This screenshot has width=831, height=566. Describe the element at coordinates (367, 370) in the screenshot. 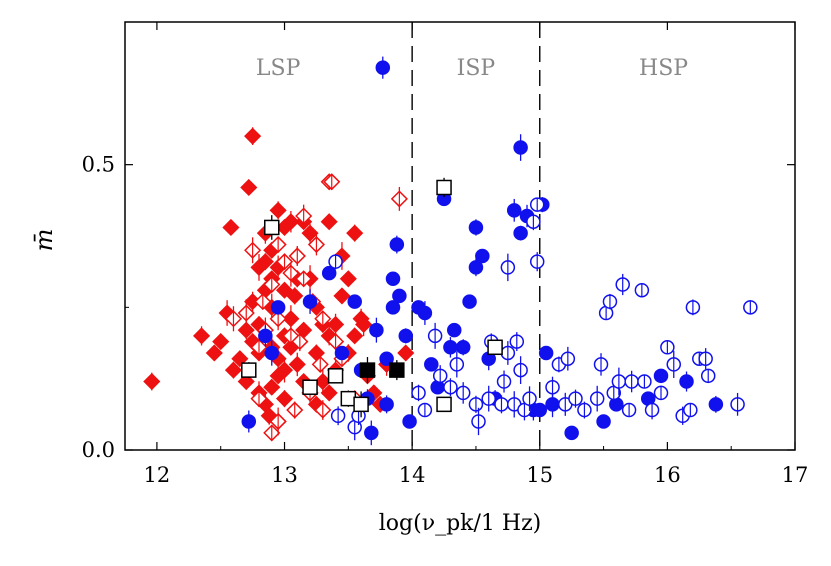

I see `black-filled-square-marker` at that location.